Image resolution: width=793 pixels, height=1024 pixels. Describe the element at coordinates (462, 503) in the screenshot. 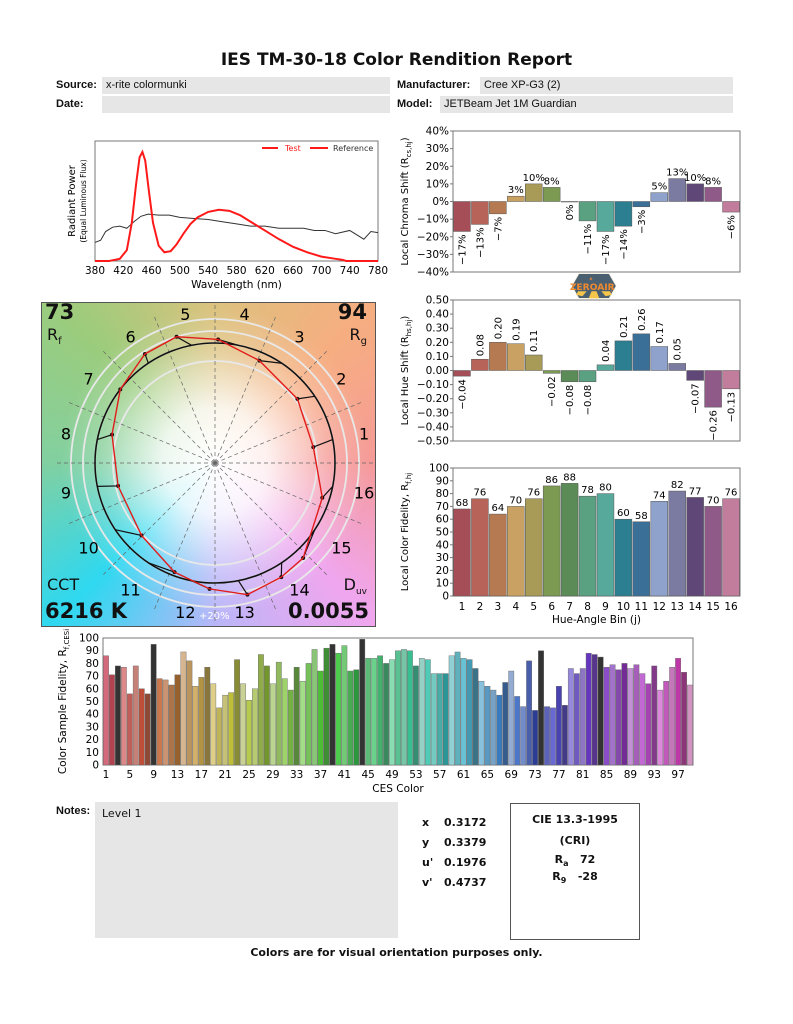

I see `local-fidelity-data-label: 68` at that location.